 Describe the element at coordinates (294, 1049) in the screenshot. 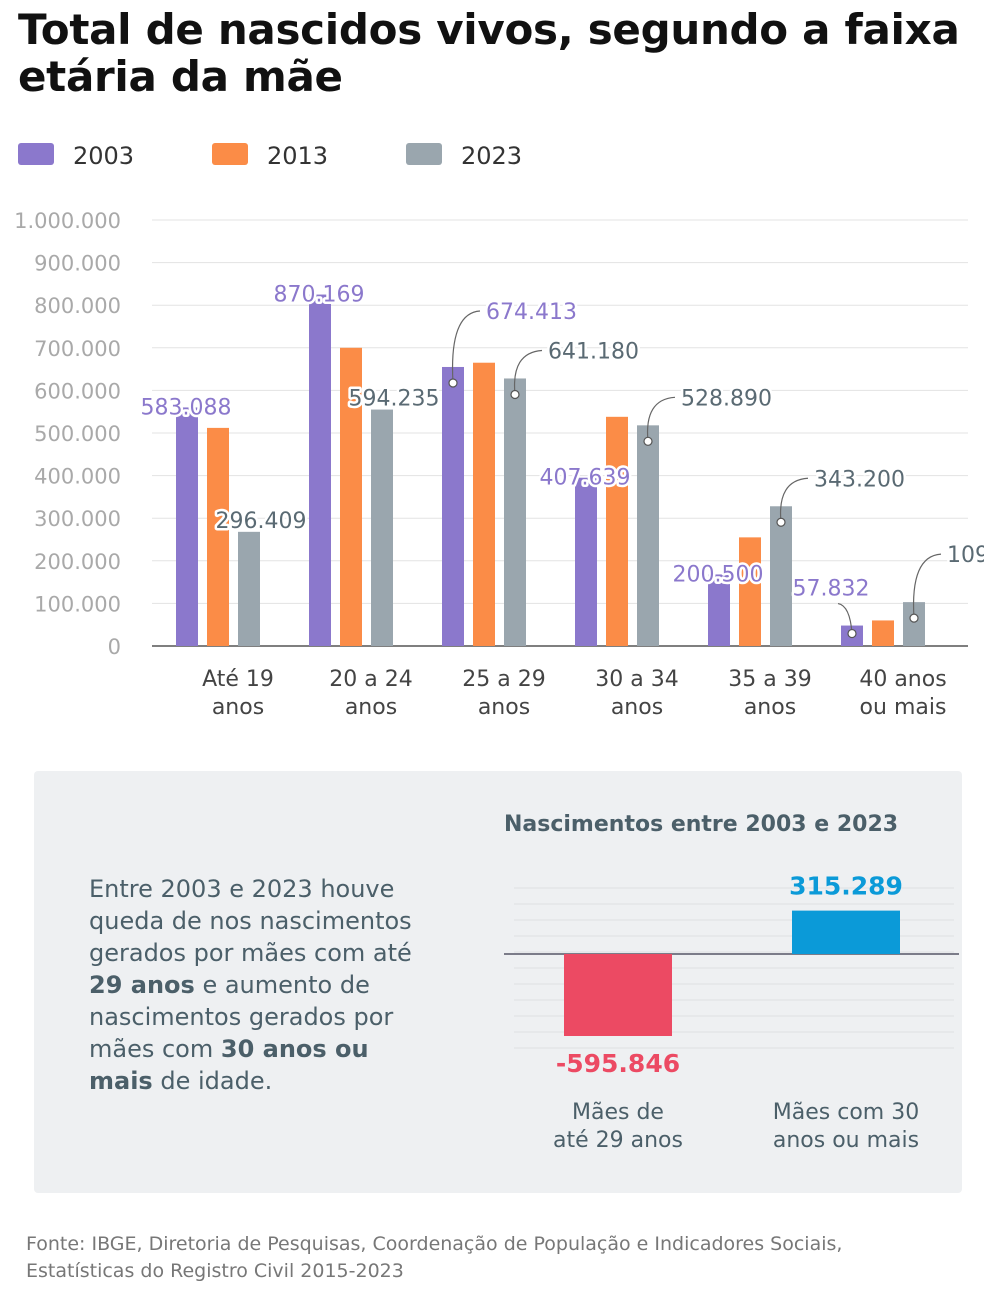

I see `summary-text-segment: 30 anos ou` at that location.